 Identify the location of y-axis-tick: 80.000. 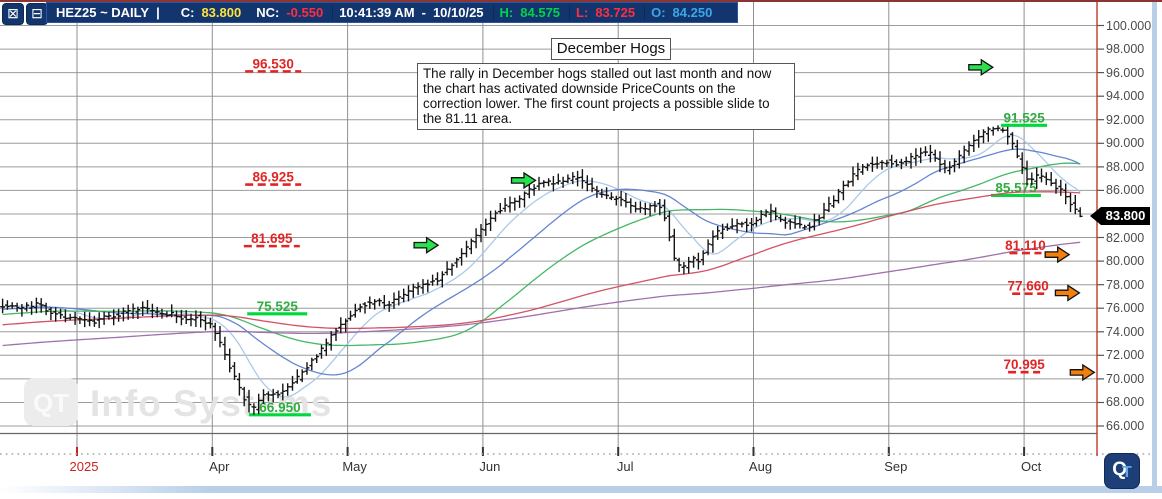
(1125, 261).